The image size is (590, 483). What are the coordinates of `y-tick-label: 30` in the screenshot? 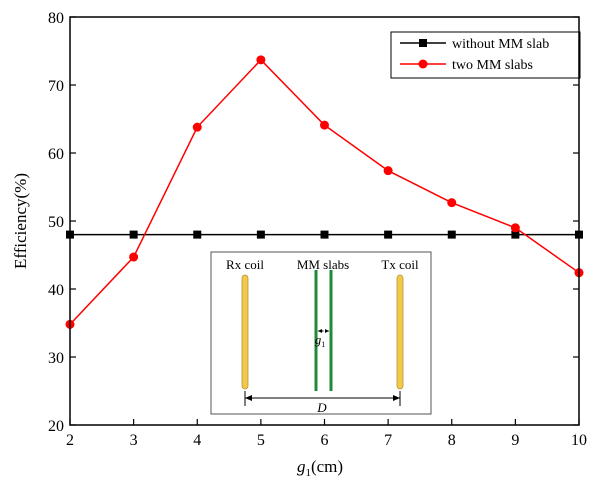 It's located at (56, 358).